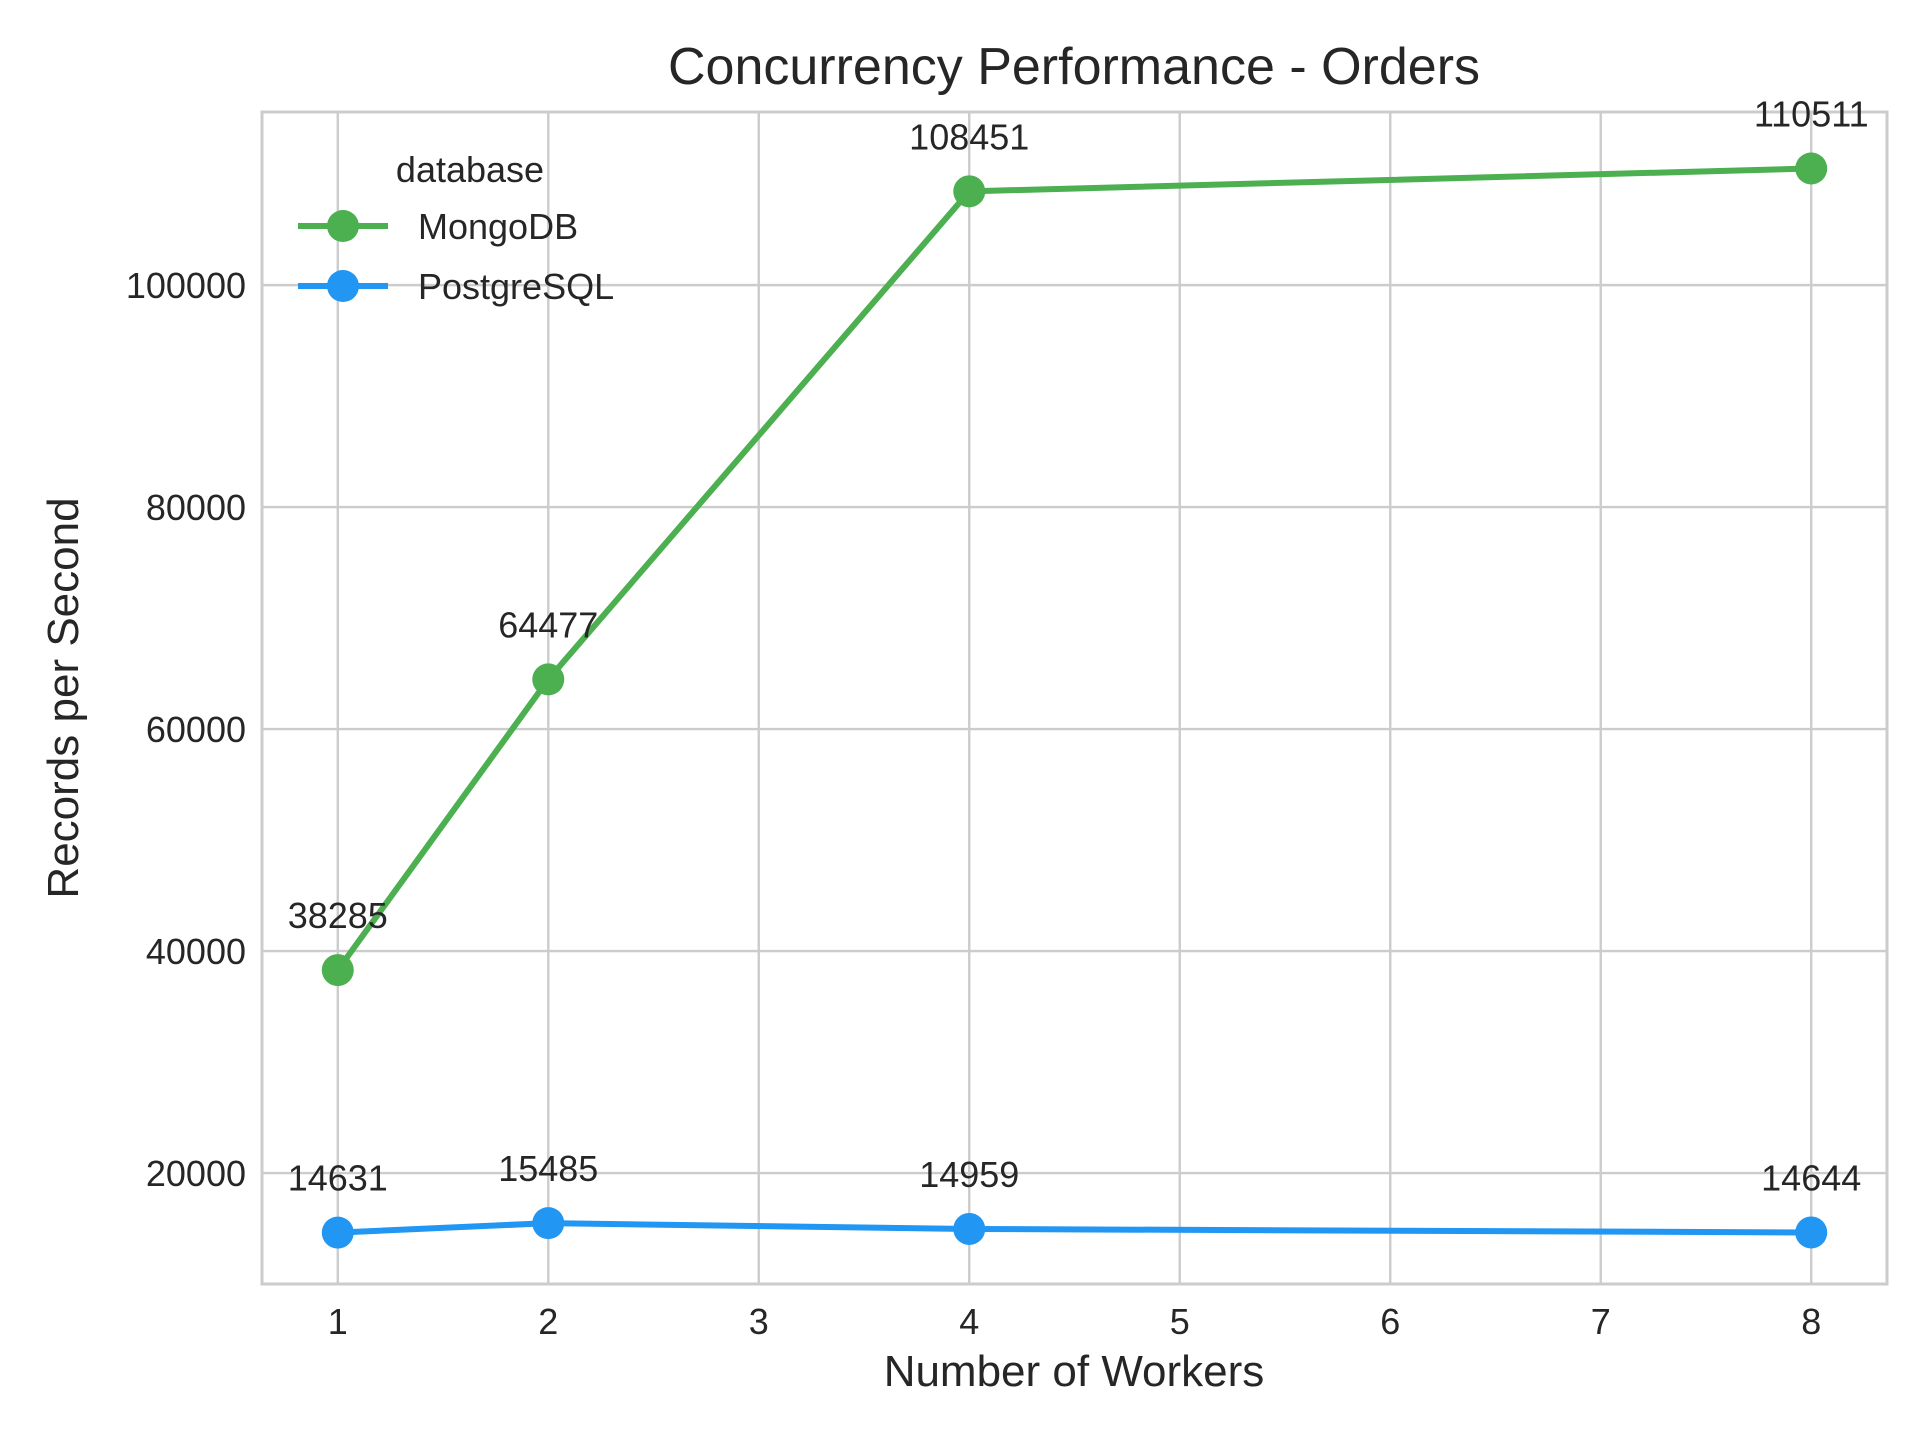 This screenshot has width=1920, height=1445. Describe the element at coordinates (196, 507) in the screenshot. I see `y-tick-label: 80000` at that location.